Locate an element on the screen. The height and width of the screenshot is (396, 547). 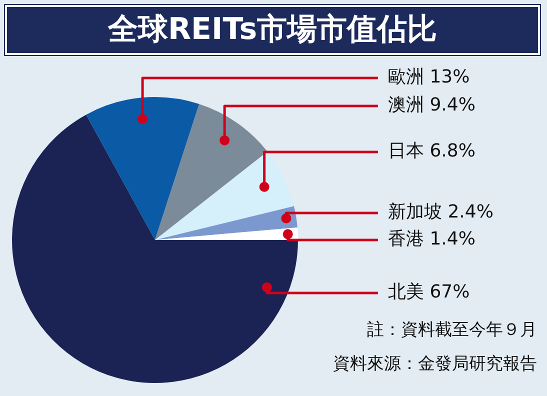
slice-label: 香港 1.4% is located at coordinates (432, 239).